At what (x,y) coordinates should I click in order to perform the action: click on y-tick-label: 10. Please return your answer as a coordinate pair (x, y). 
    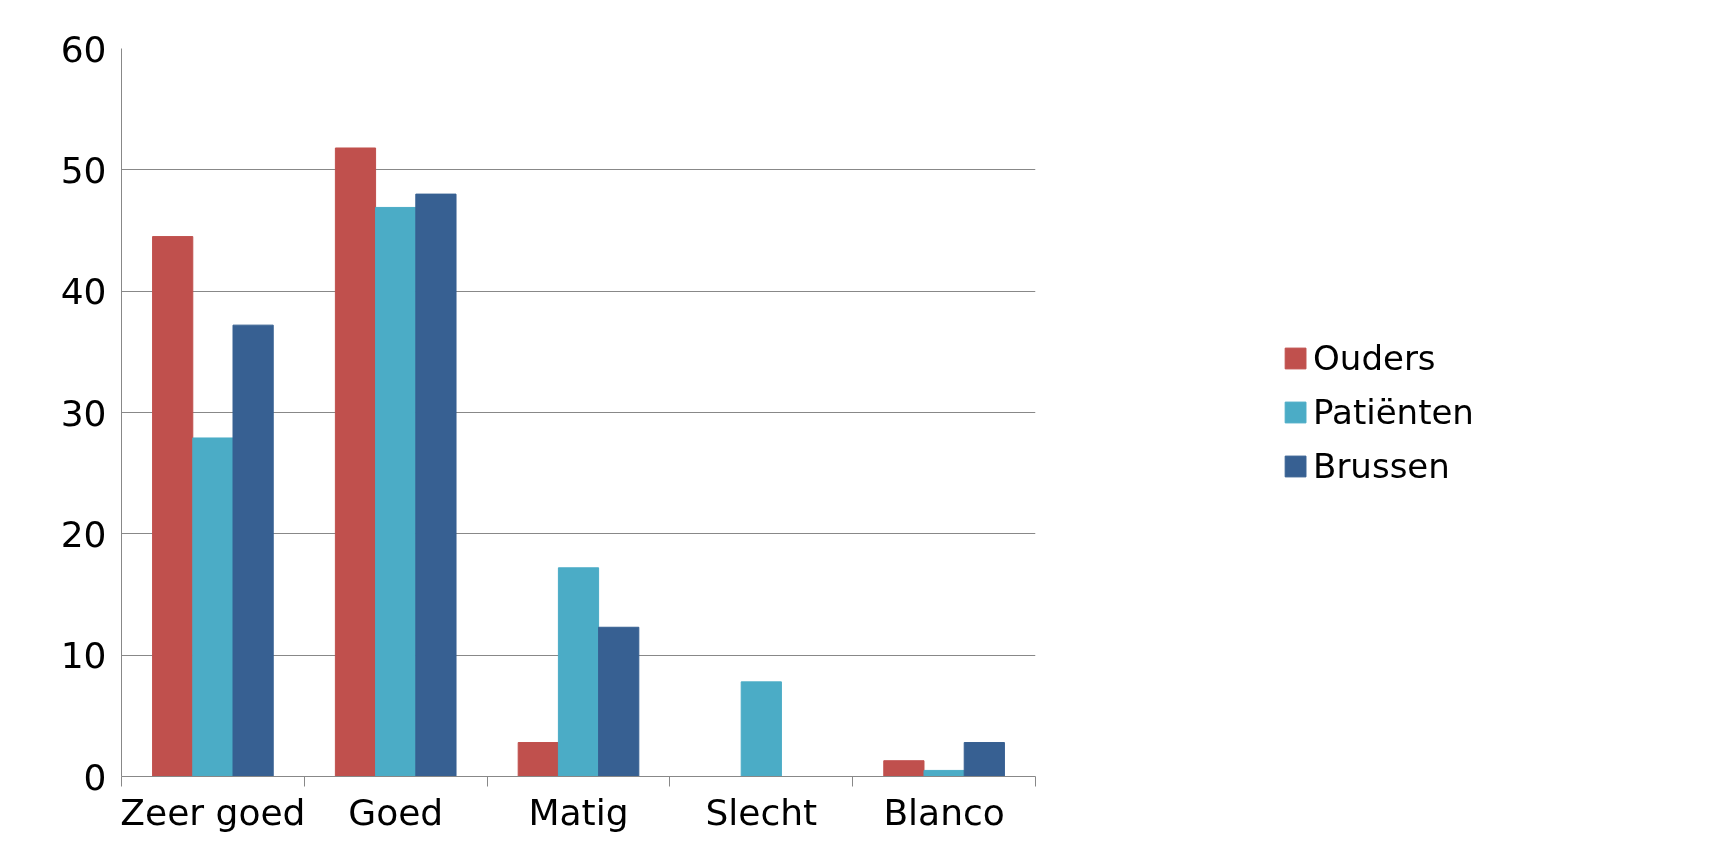
    Looking at the image, I should click on (83, 656).